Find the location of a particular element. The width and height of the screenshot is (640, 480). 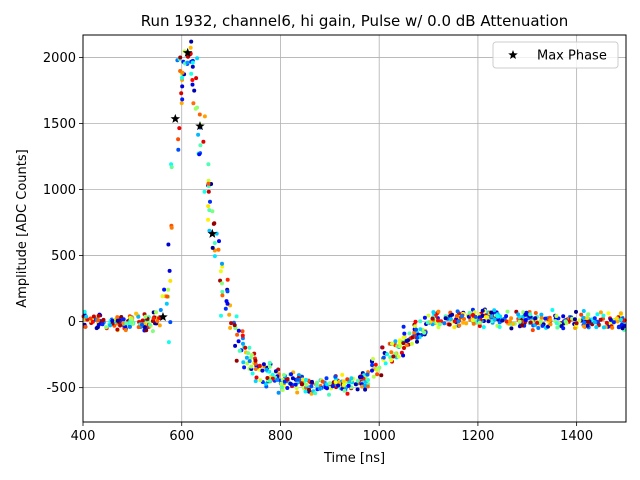

y-tick-label: 1000 is located at coordinates (59, 190).